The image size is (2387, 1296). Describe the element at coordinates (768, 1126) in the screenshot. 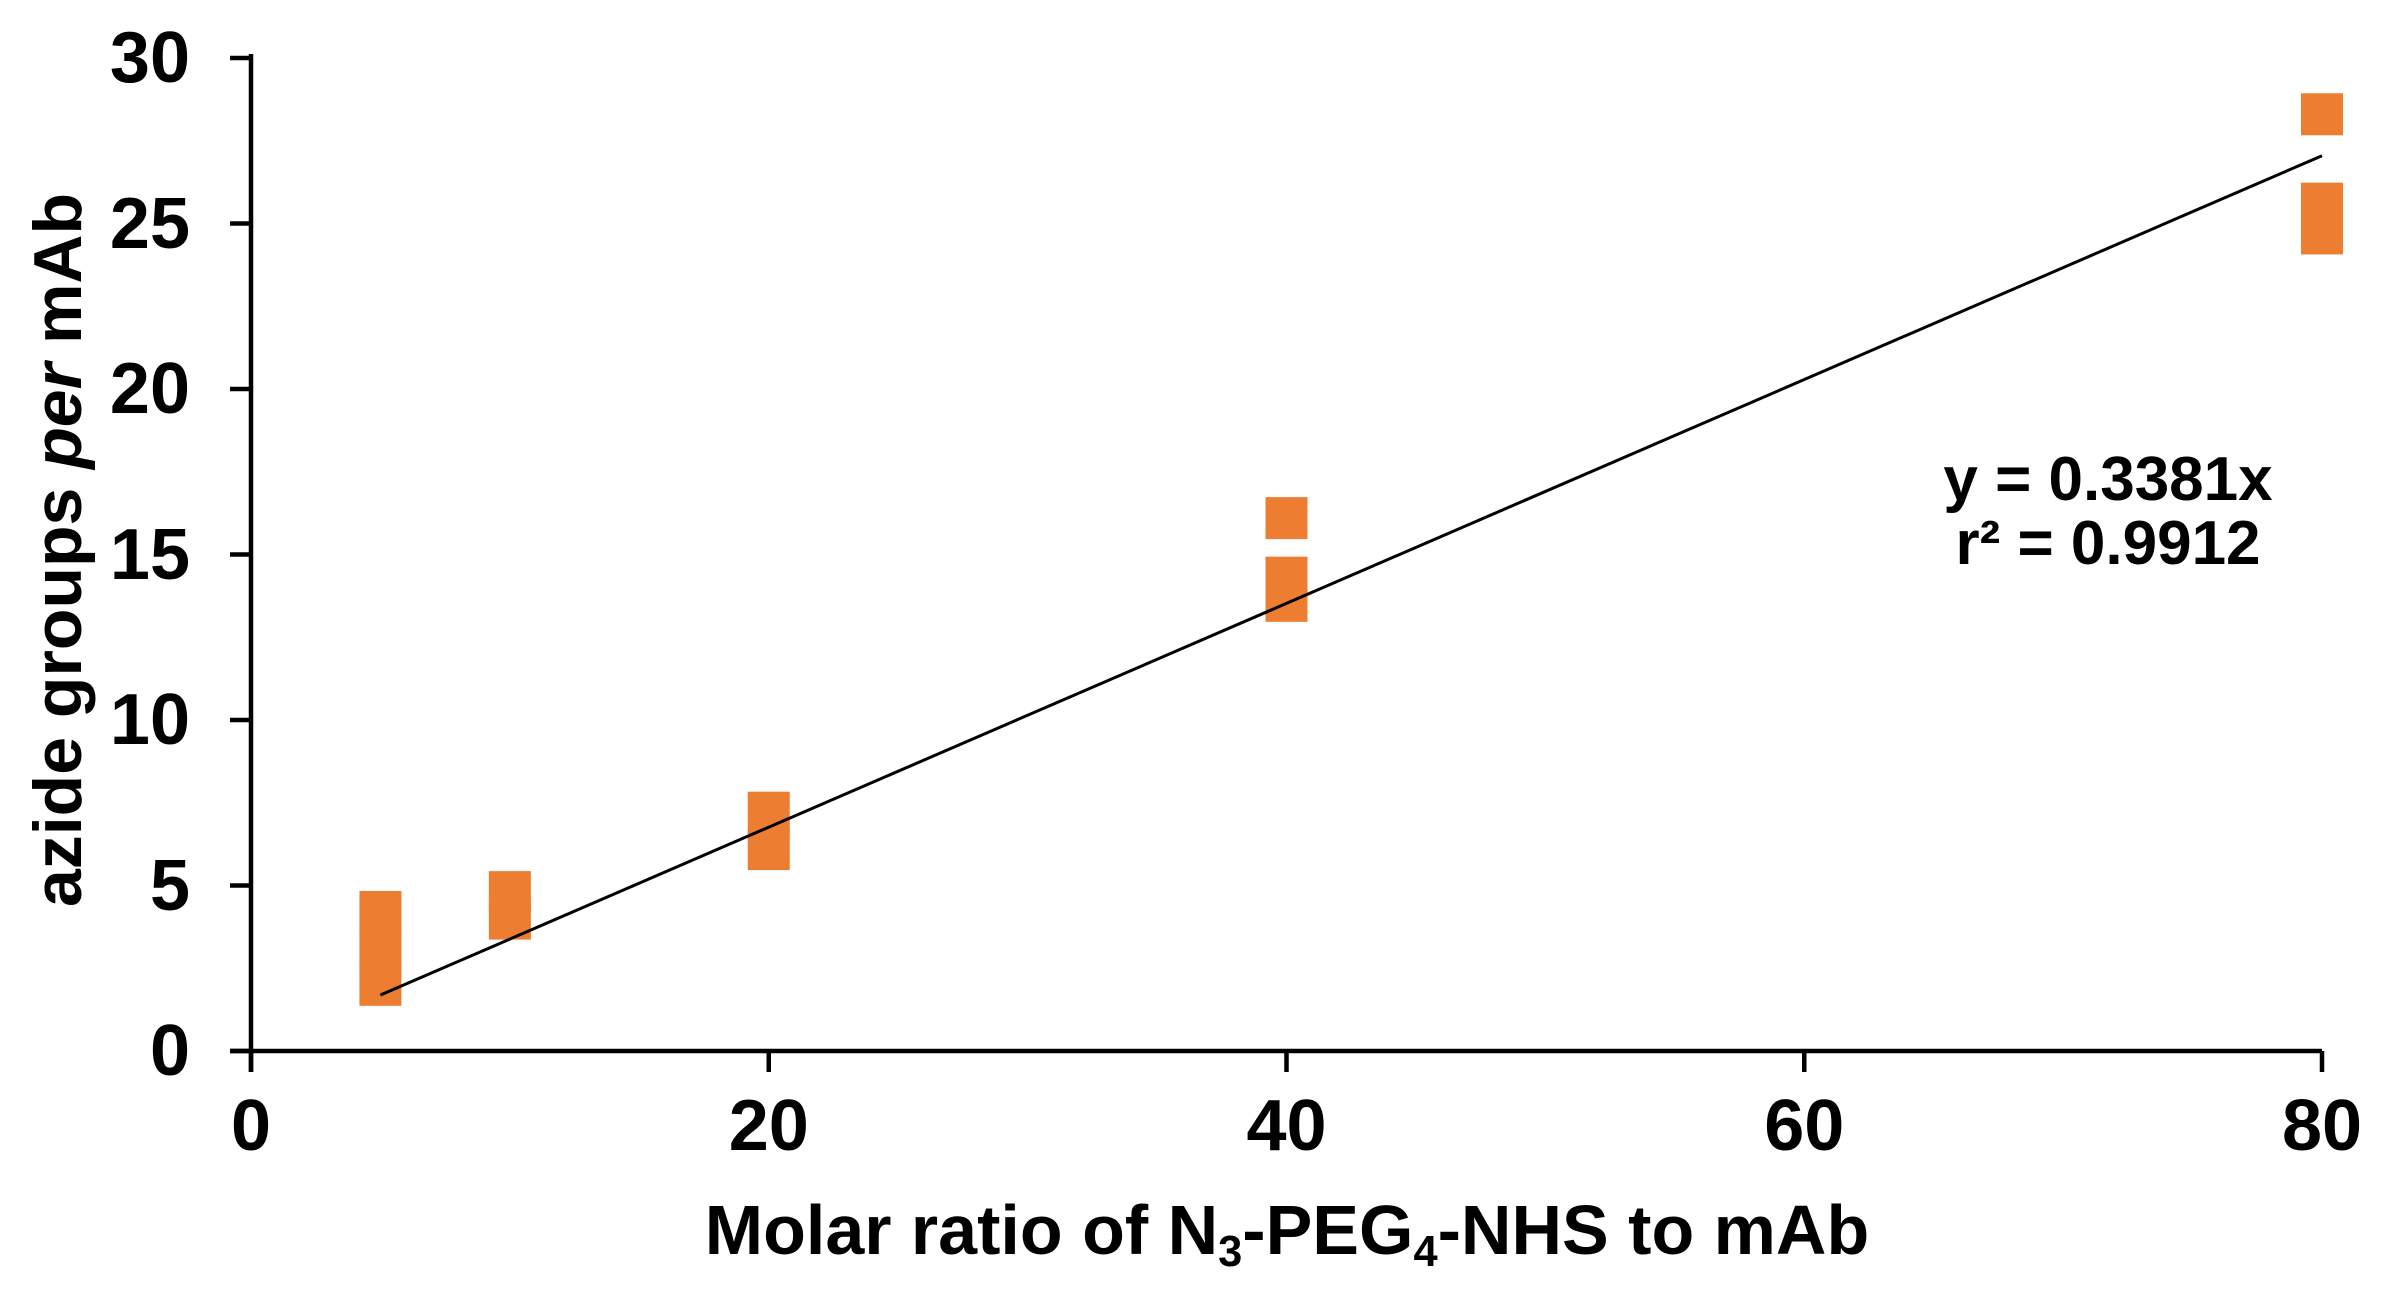

I see `x-tick-label: 20` at that location.